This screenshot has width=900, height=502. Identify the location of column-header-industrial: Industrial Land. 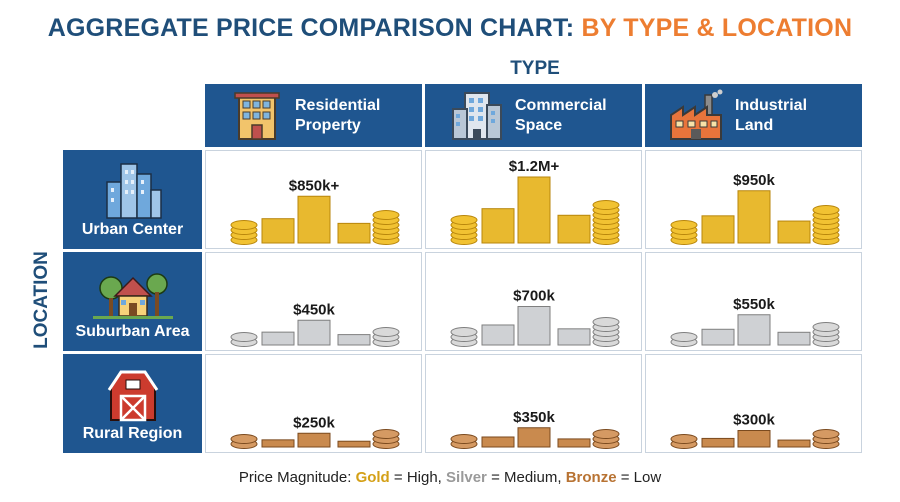
(753, 115).